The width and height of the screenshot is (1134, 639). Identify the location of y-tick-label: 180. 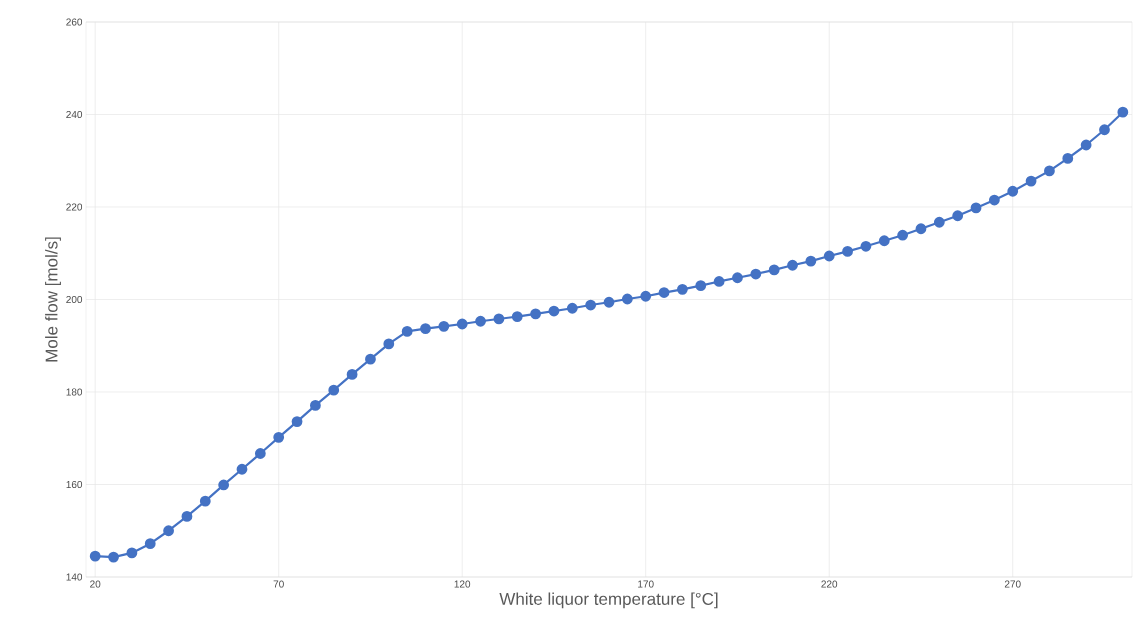
(74, 392).